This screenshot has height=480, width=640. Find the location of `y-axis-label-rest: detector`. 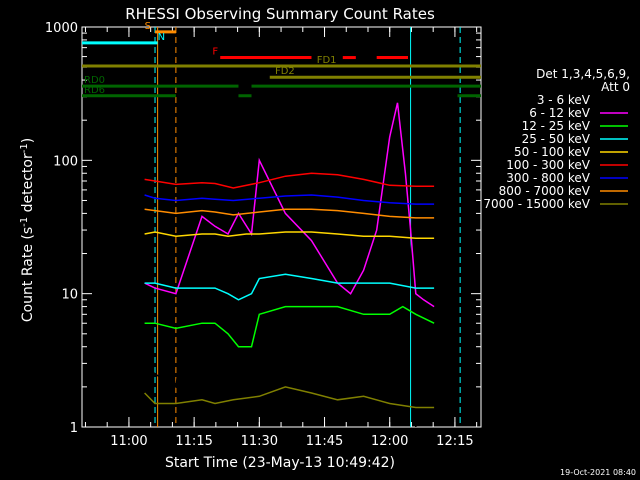

y-axis-label-rest: detector is located at coordinates (28, 185).